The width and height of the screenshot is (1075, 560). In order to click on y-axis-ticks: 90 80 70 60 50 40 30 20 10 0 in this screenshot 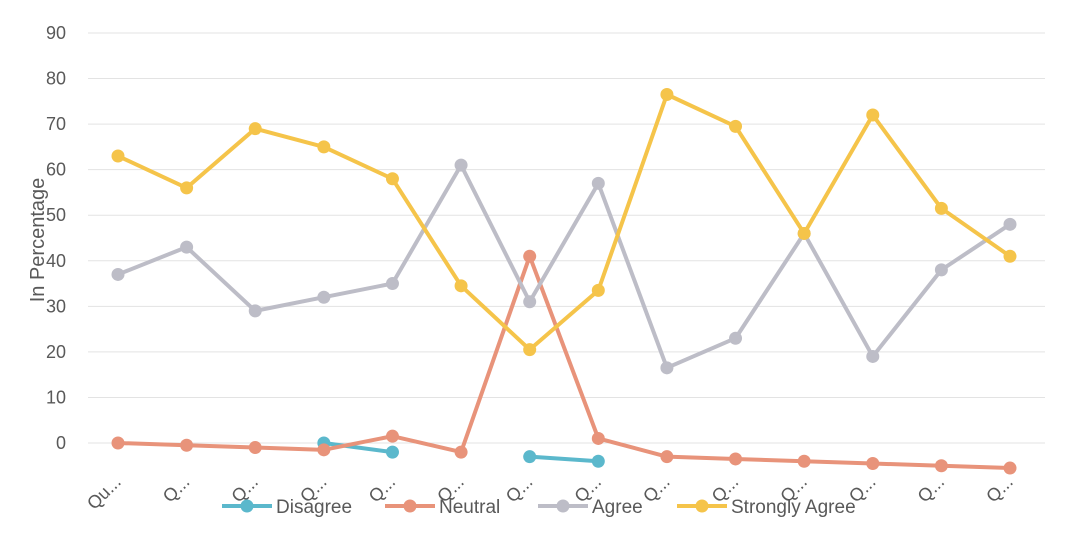, I will do `click(56, 238)`.